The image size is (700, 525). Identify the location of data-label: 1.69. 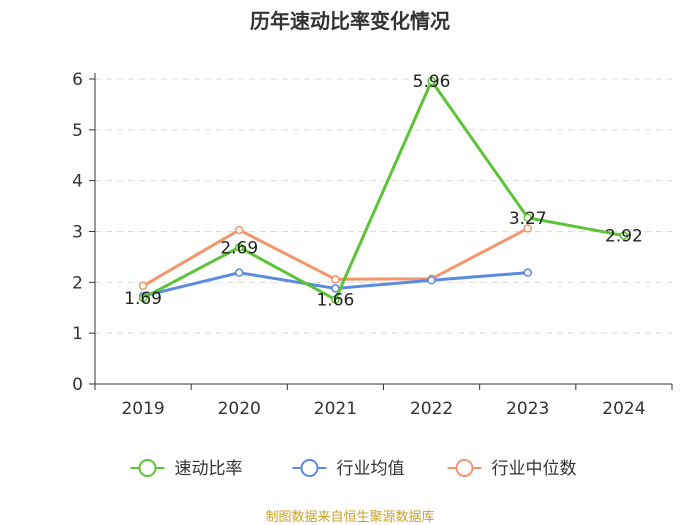
(143, 299).